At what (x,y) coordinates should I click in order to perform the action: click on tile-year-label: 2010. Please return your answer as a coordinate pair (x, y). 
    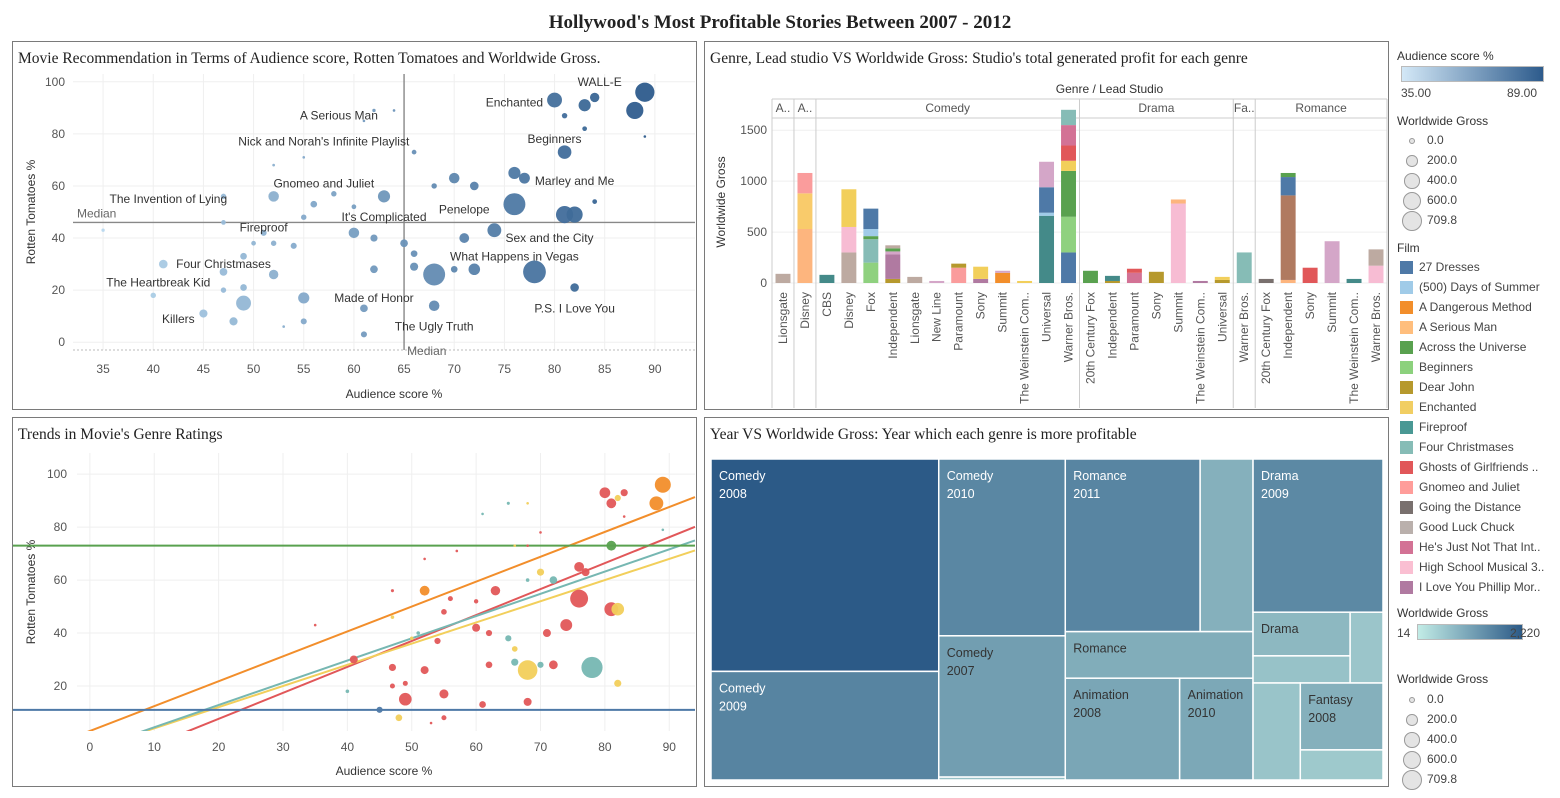
    Looking at the image, I should click on (961, 494).